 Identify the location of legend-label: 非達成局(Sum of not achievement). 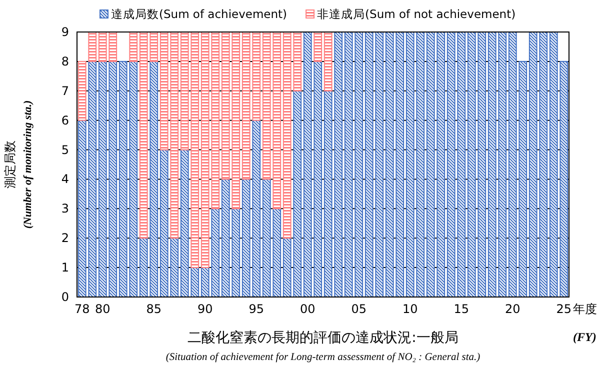
(416, 14).